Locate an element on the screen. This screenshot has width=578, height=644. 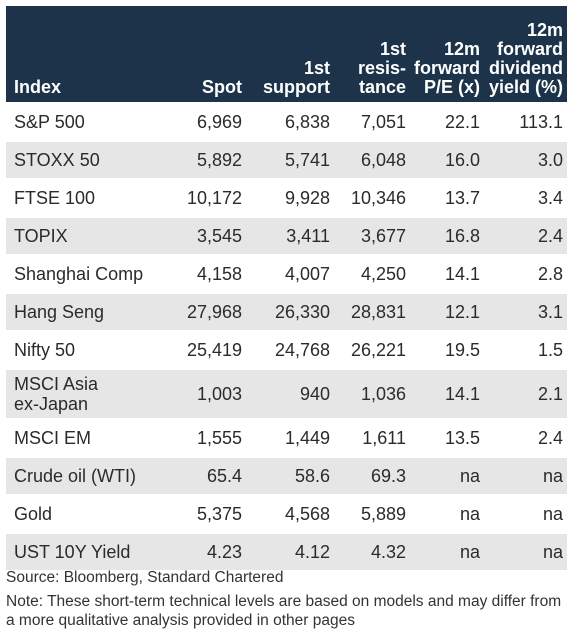
cell-resistance: 1,036 is located at coordinates (372, 393).